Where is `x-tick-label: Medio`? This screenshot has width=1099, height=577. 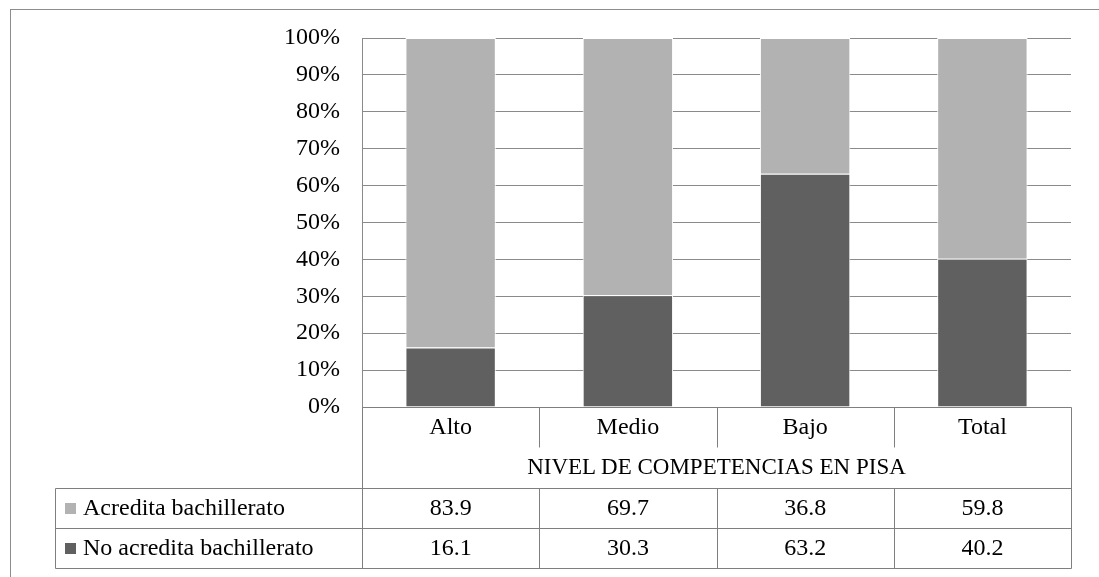
x-tick-label: Medio is located at coordinates (628, 426).